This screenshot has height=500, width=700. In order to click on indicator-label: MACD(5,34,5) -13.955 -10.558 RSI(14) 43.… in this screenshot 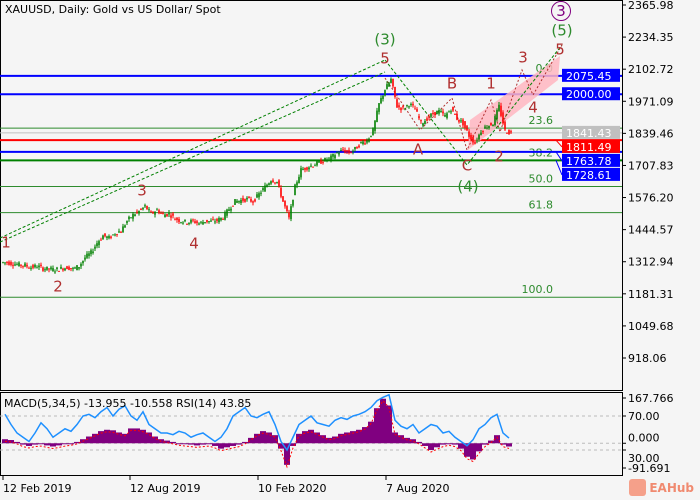, I will do `click(128, 403)`.